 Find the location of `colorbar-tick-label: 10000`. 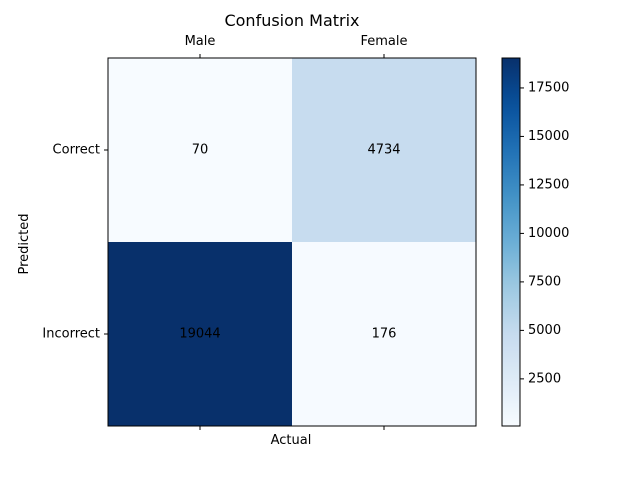

colorbar-tick-label: 10000 is located at coordinates (548, 233).